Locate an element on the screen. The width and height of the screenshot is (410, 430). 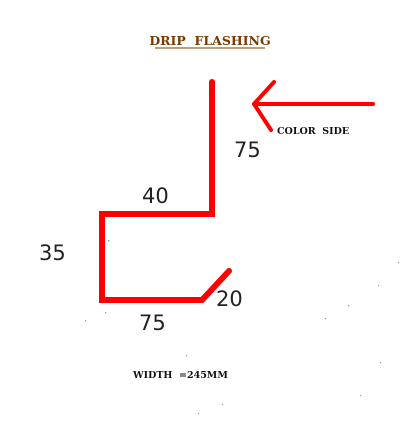
color-side-arrow is located at coordinates (313, 106).